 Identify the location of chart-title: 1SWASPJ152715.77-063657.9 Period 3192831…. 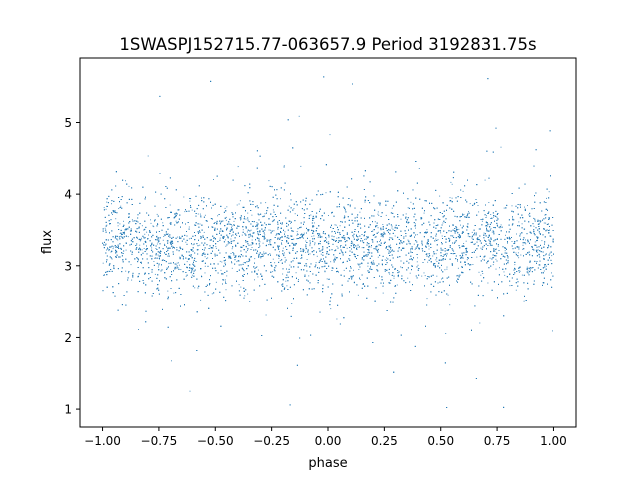
(327, 44).